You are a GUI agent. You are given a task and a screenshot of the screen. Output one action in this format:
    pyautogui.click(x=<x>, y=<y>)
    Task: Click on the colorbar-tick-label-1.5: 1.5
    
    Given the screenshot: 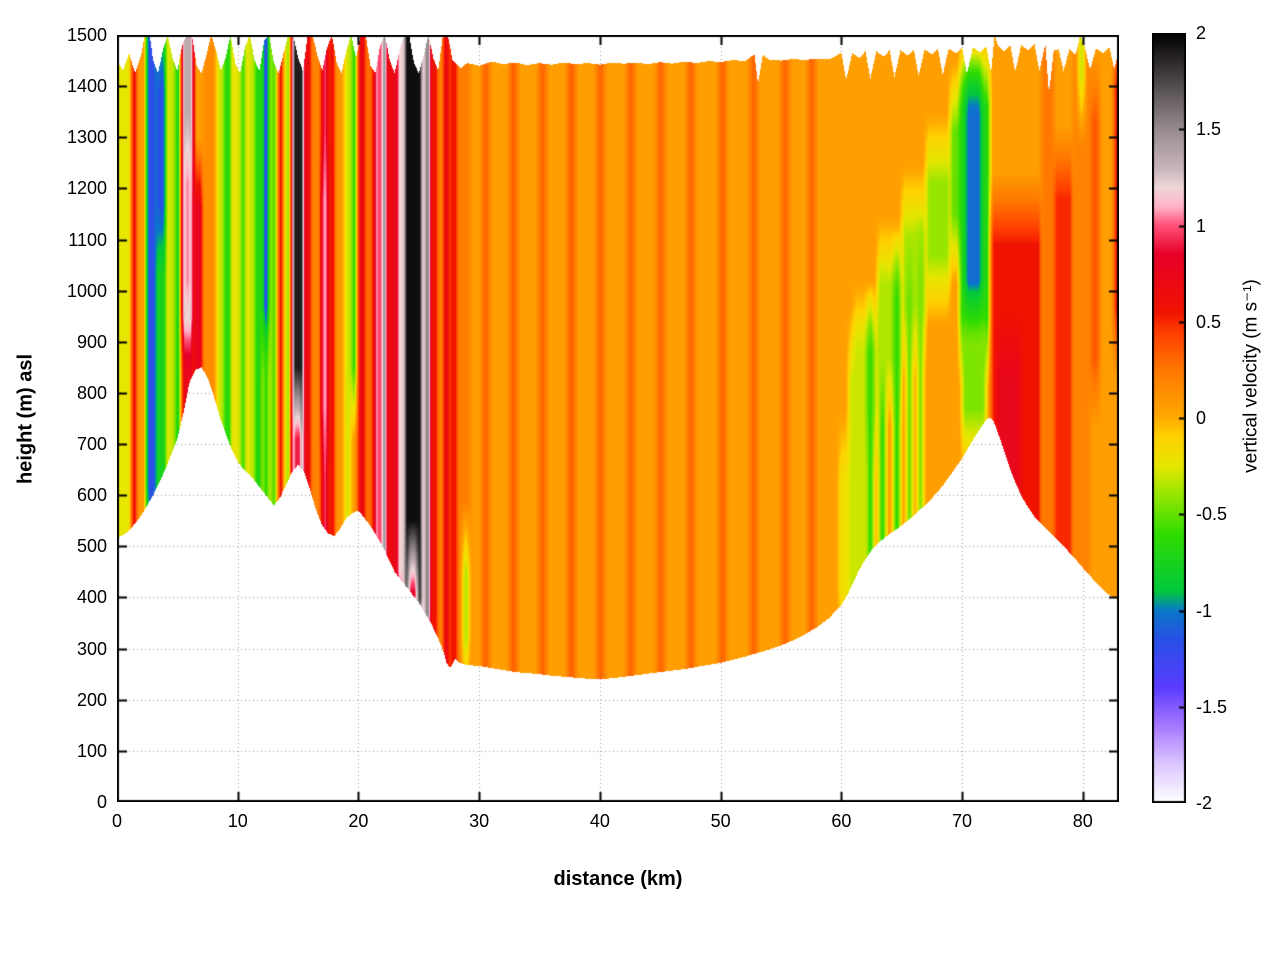 What is the action you would take?
    pyautogui.click(x=1209, y=129)
    